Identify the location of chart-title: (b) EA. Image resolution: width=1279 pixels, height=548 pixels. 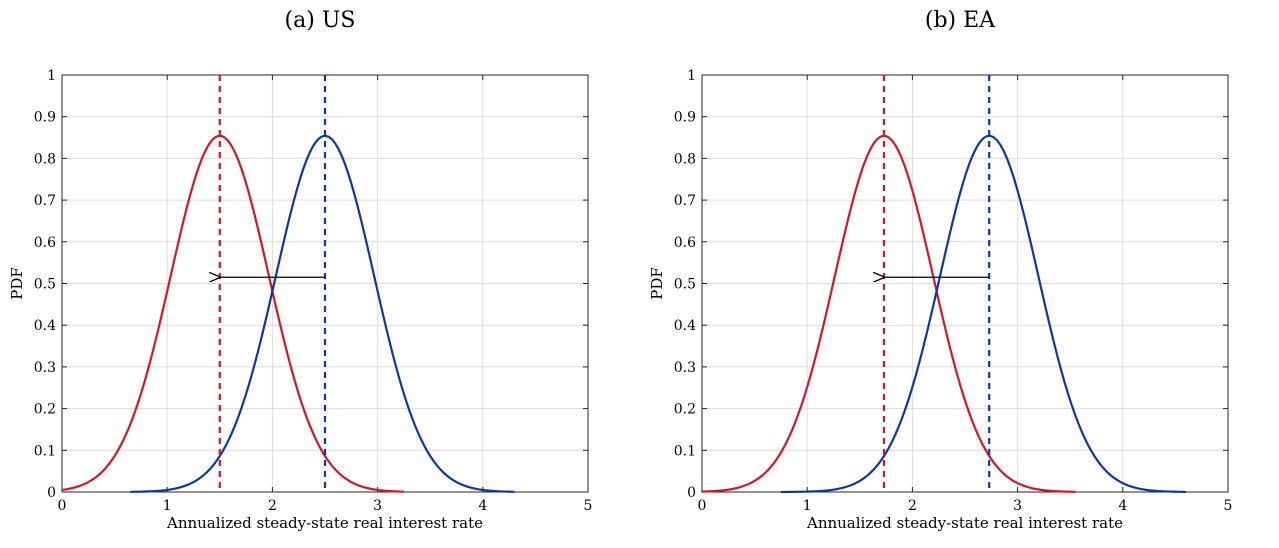
(960, 20).